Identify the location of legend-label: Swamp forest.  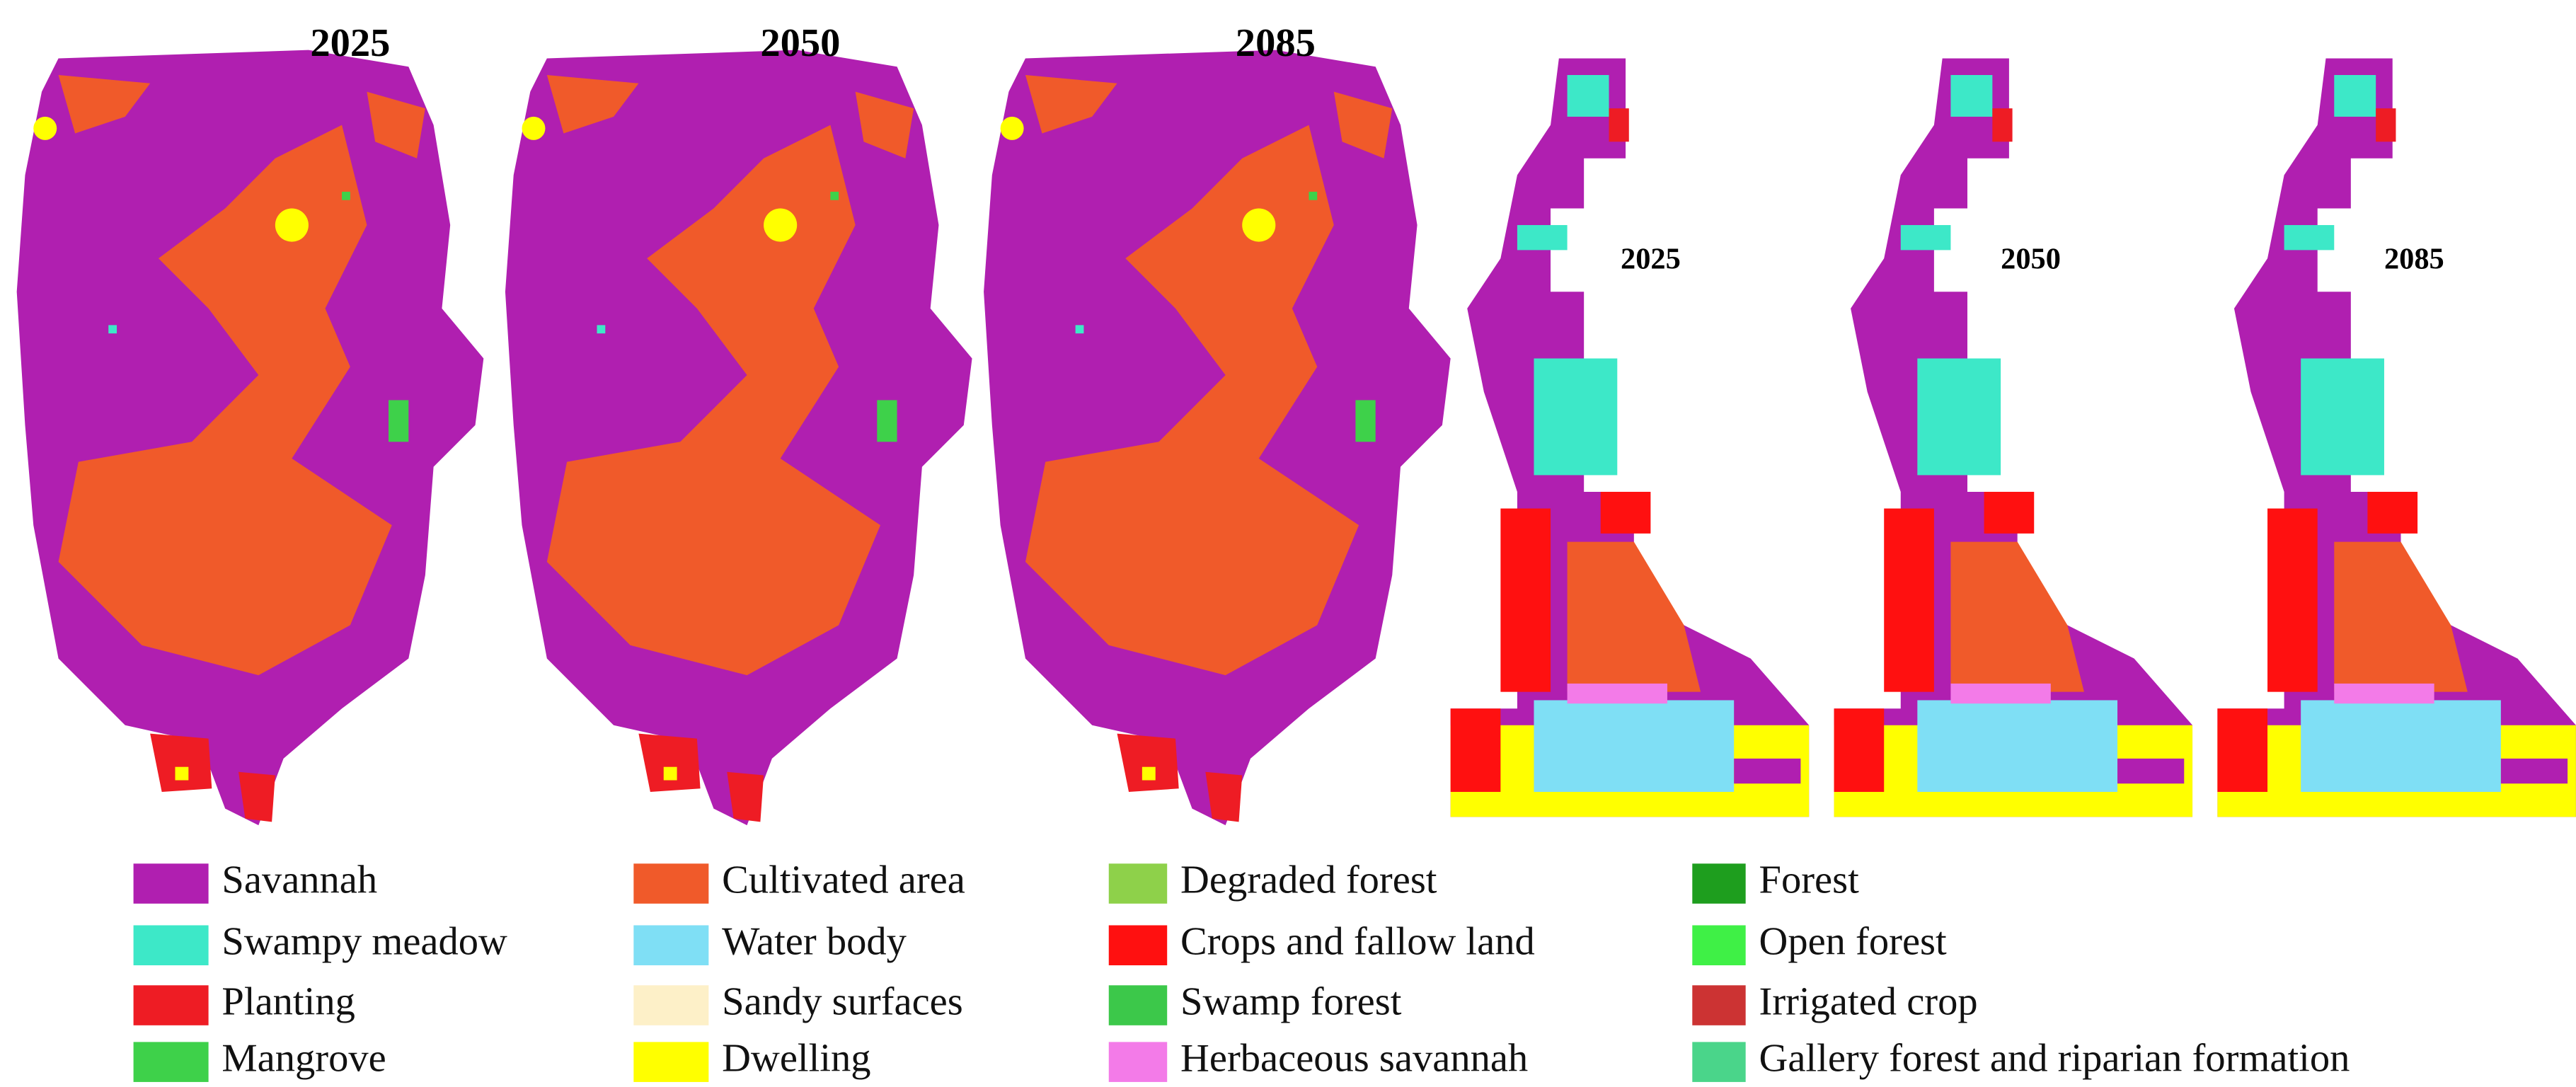
(1291, 1002).